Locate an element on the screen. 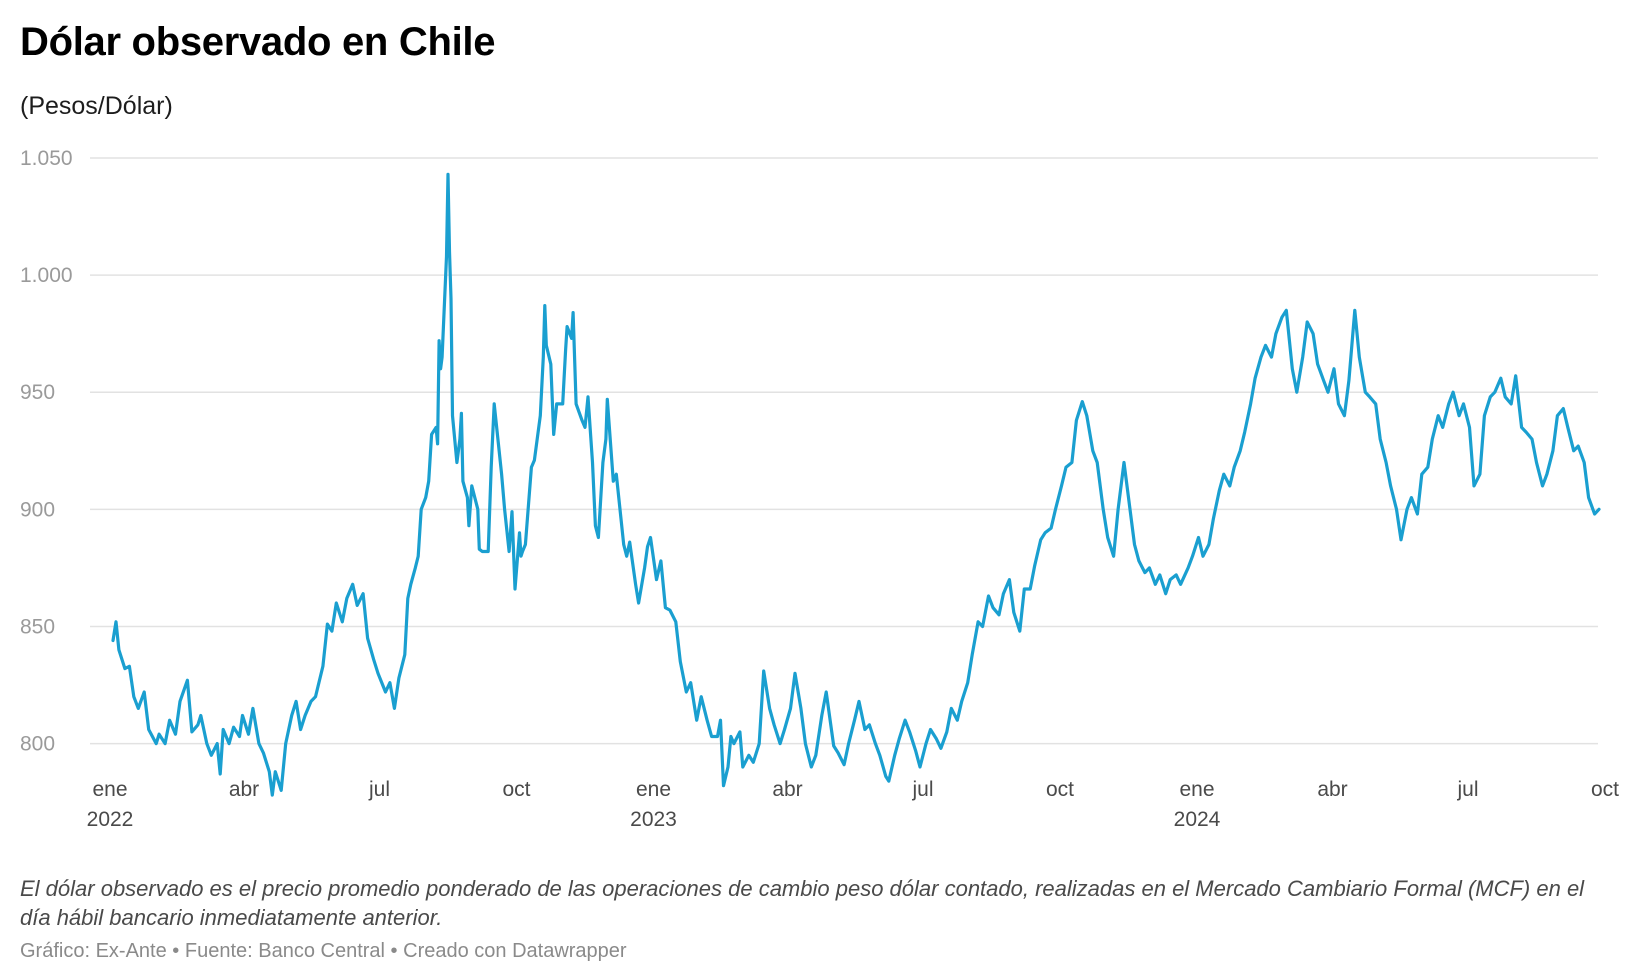 The height and width of the screenshot is (980, 1640). y-tick-label: 900 is located at coordinates (37, 509).